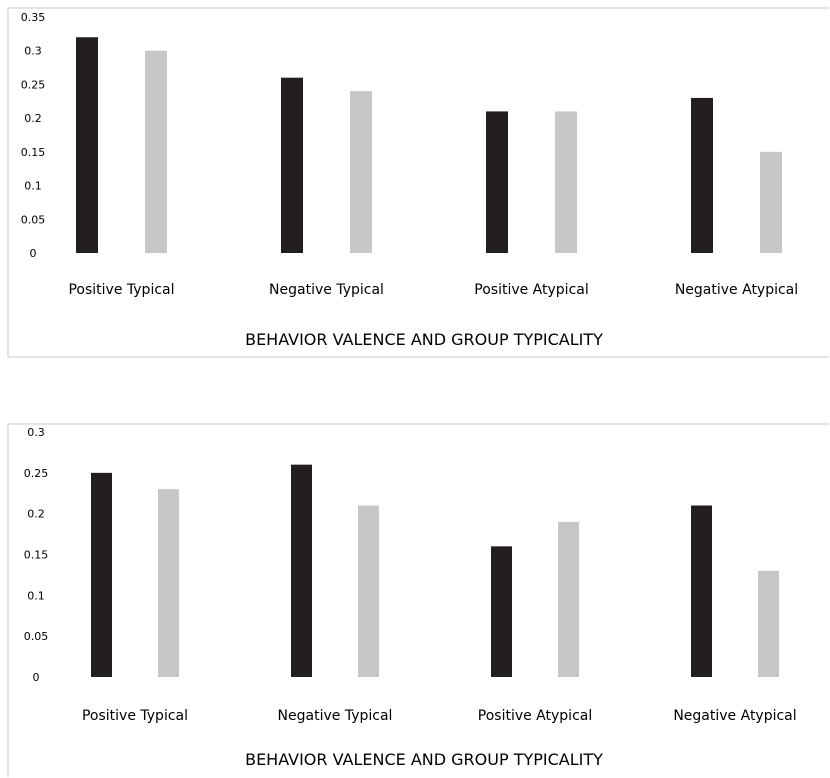  Describe the element at coordinates (33, 17) in the screenshot. I see `y-tick-label: 0.35` at that location.